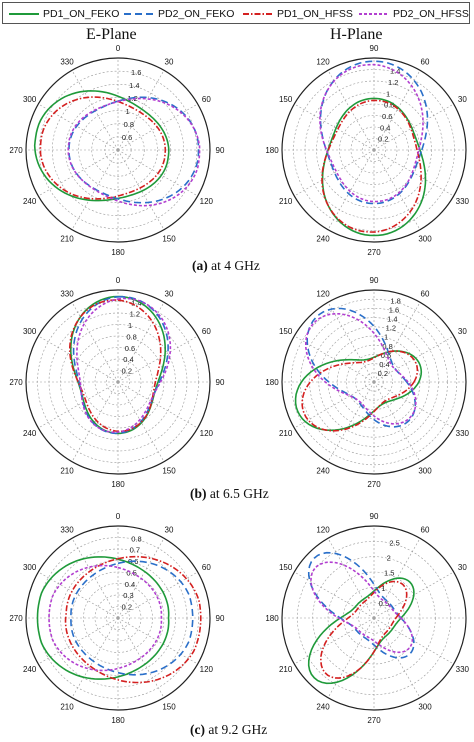 This screenshot has height=742, width=474. What do you see at coordinates (394, 542) in the screenshot?
I see `radial-tick-label: 2.5` at bounding box center [394, 542].